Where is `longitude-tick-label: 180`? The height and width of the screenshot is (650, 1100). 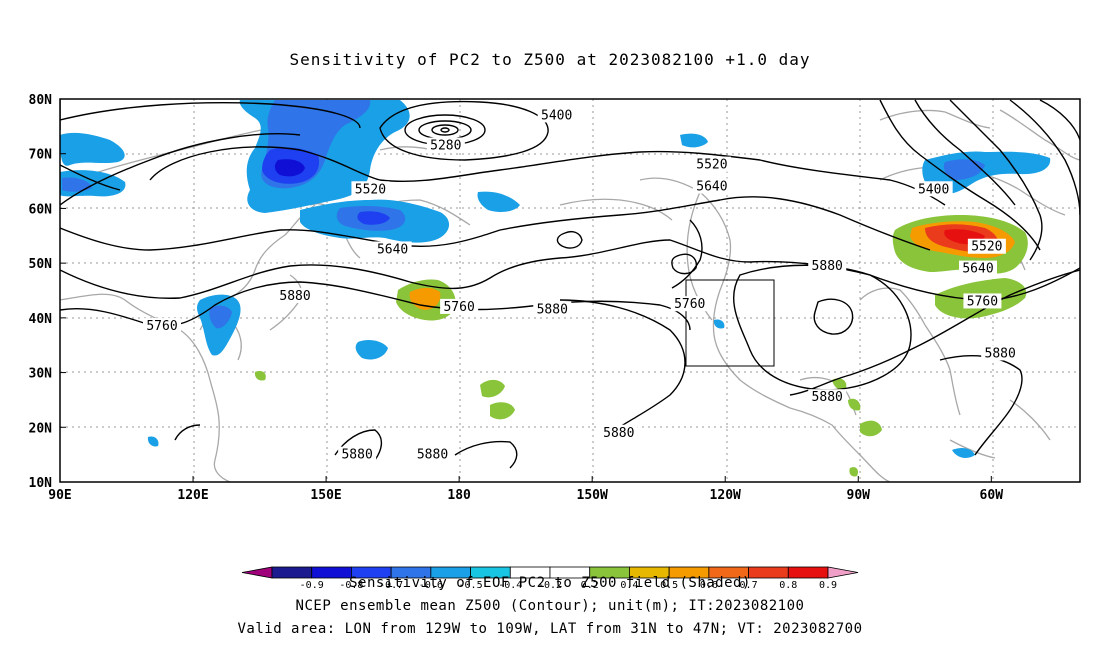
longitude-tick-label: 180 is located at coordinates (459, 495).